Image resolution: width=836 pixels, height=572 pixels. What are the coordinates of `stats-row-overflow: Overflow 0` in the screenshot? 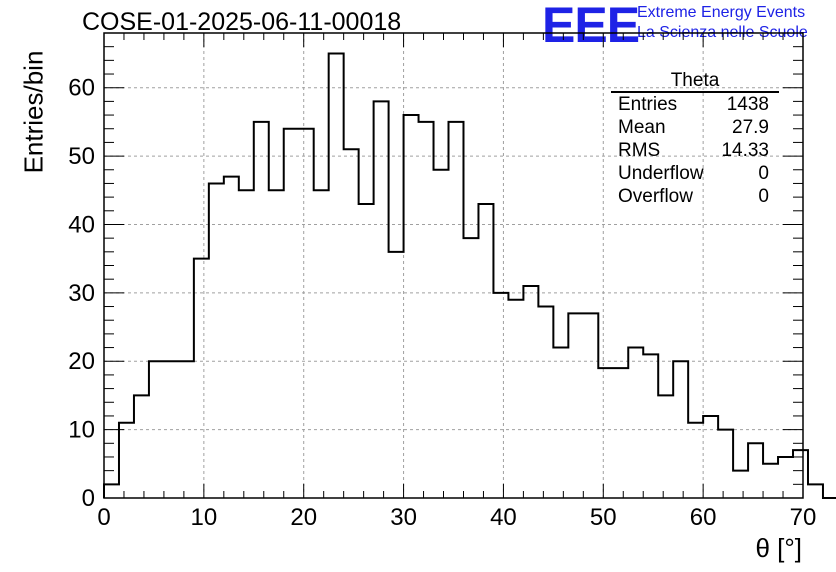 It's located at (695, 196).